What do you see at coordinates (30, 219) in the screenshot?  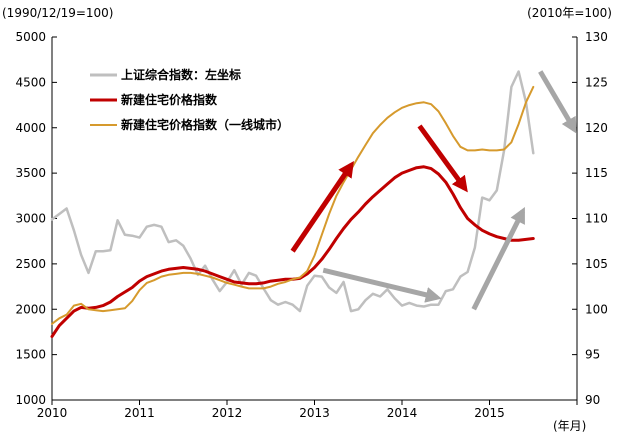 I see `y-left-tick-label: 3000` at bounding box center [30, 219].